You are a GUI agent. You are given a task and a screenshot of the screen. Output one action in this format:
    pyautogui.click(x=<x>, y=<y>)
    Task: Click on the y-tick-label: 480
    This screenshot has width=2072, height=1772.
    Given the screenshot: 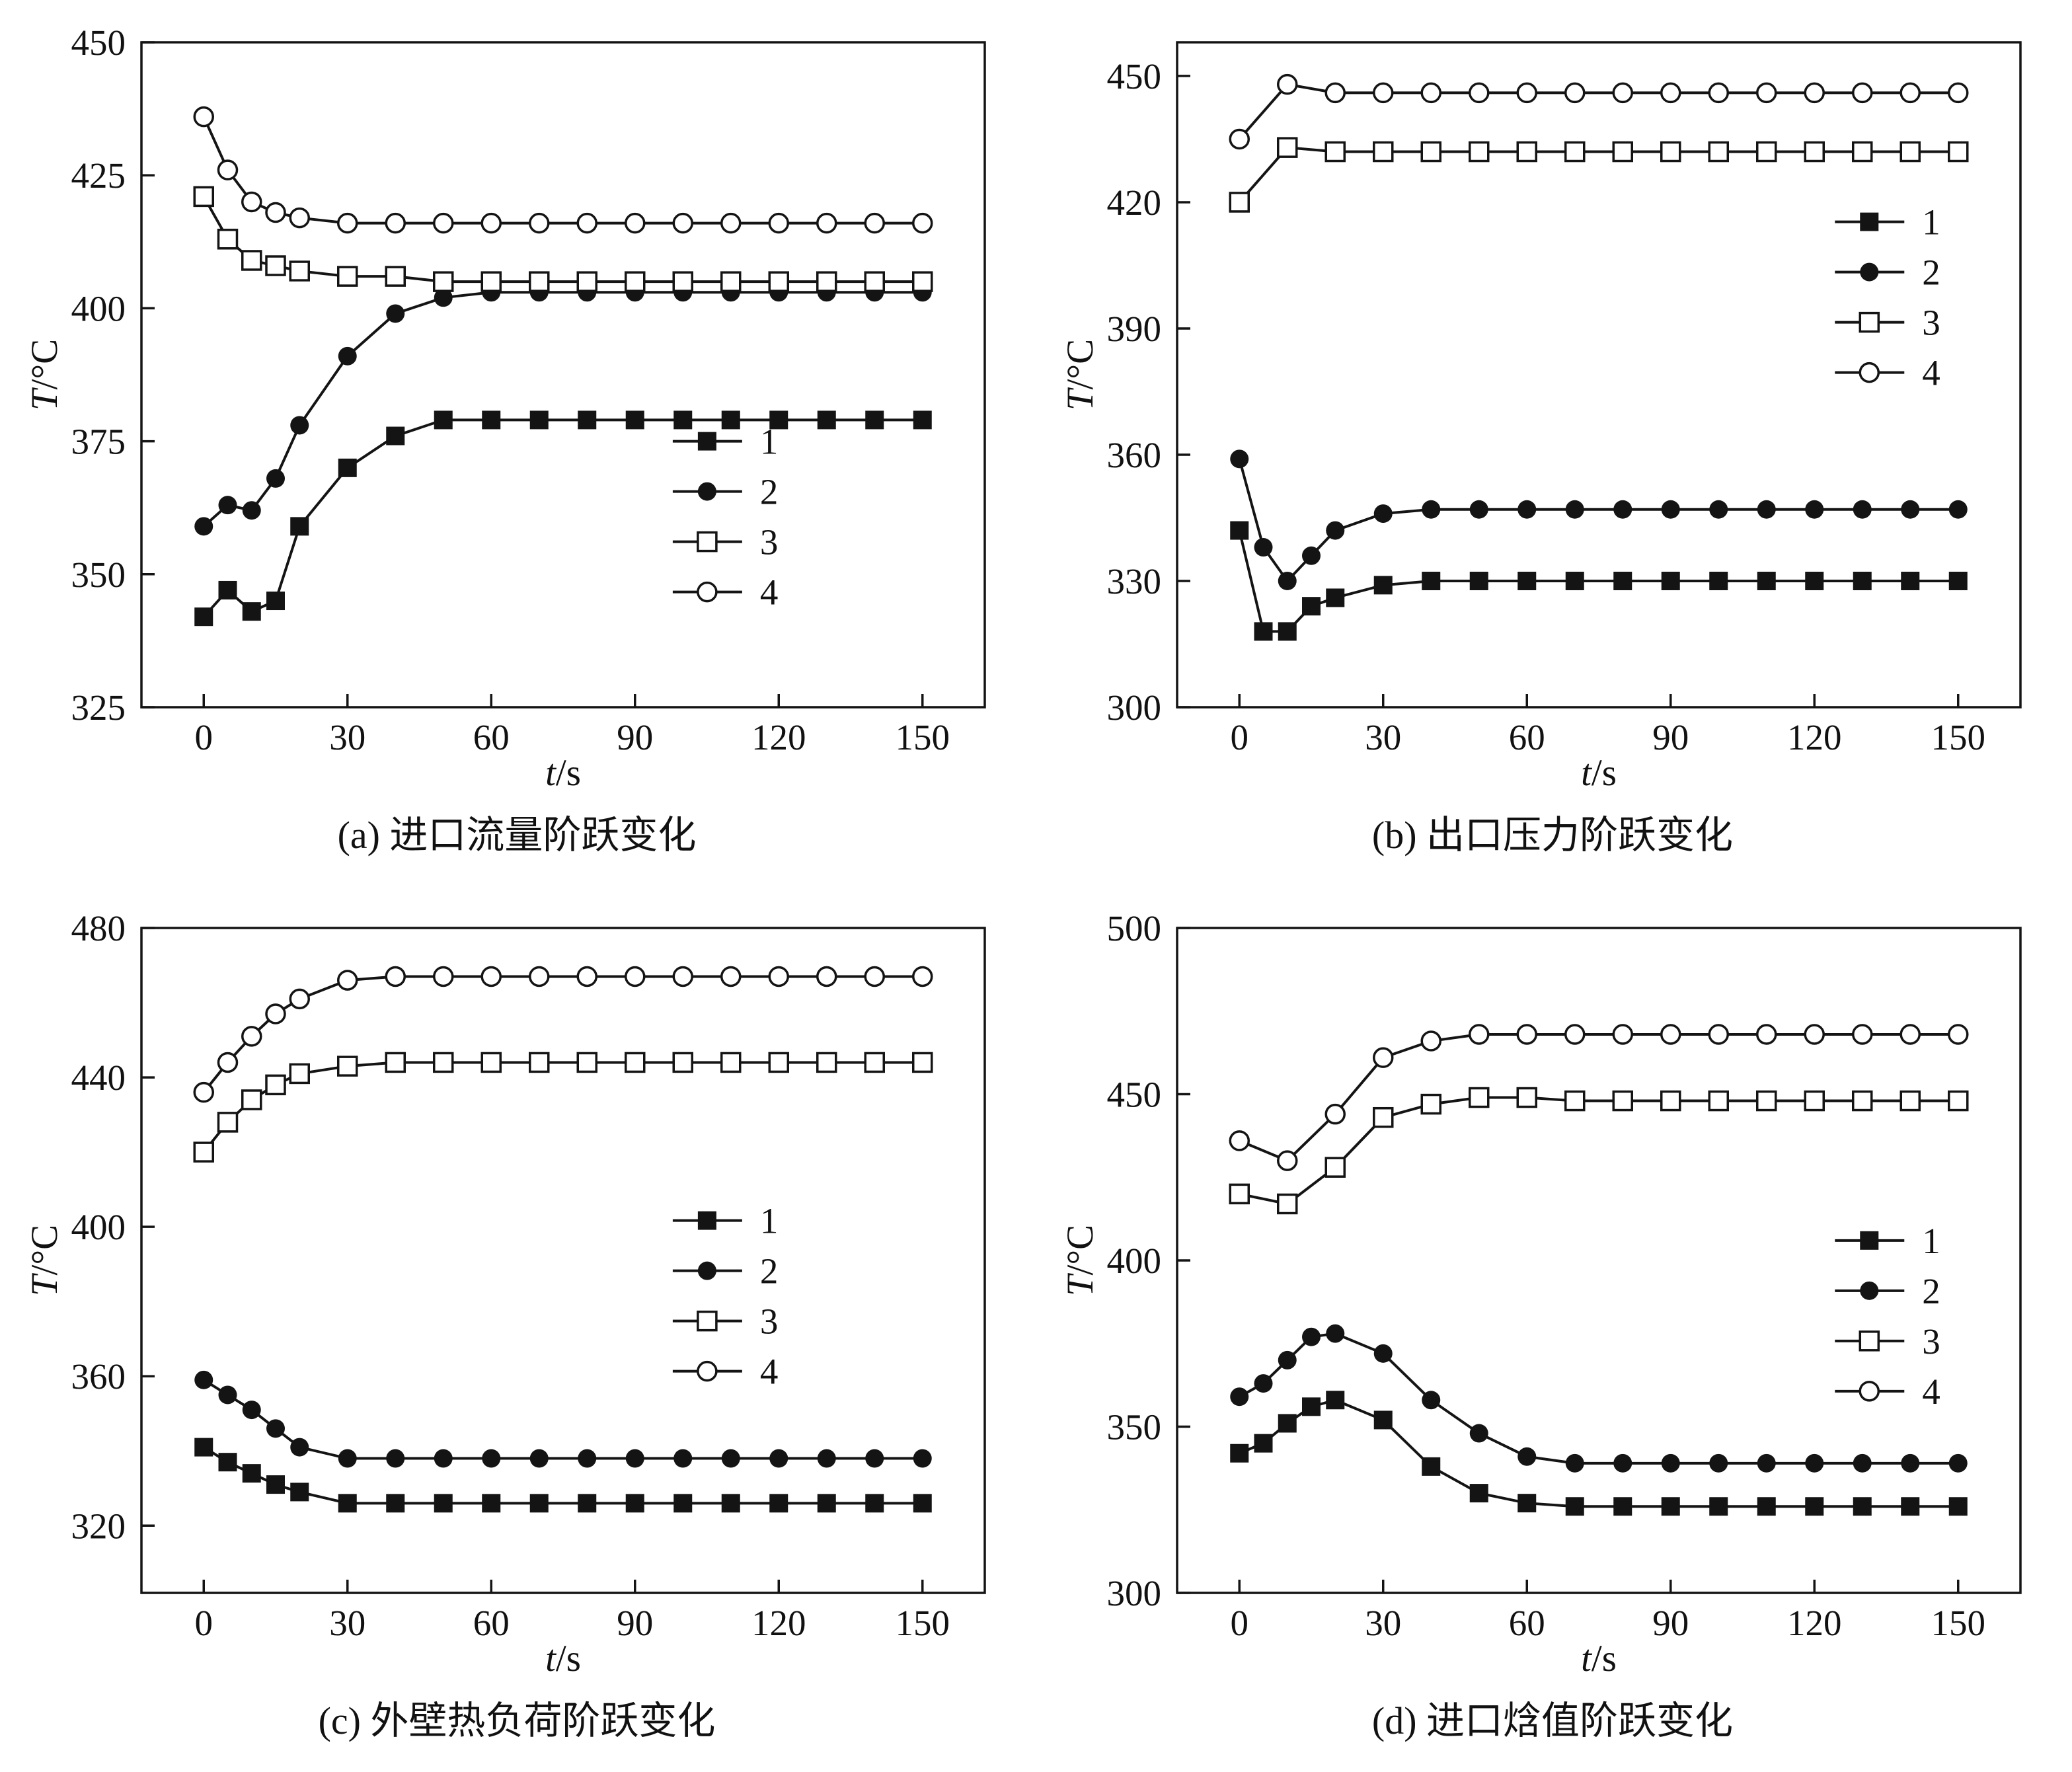 What is the action you would take?
    pyautogui.click(x=98, y=930)
    